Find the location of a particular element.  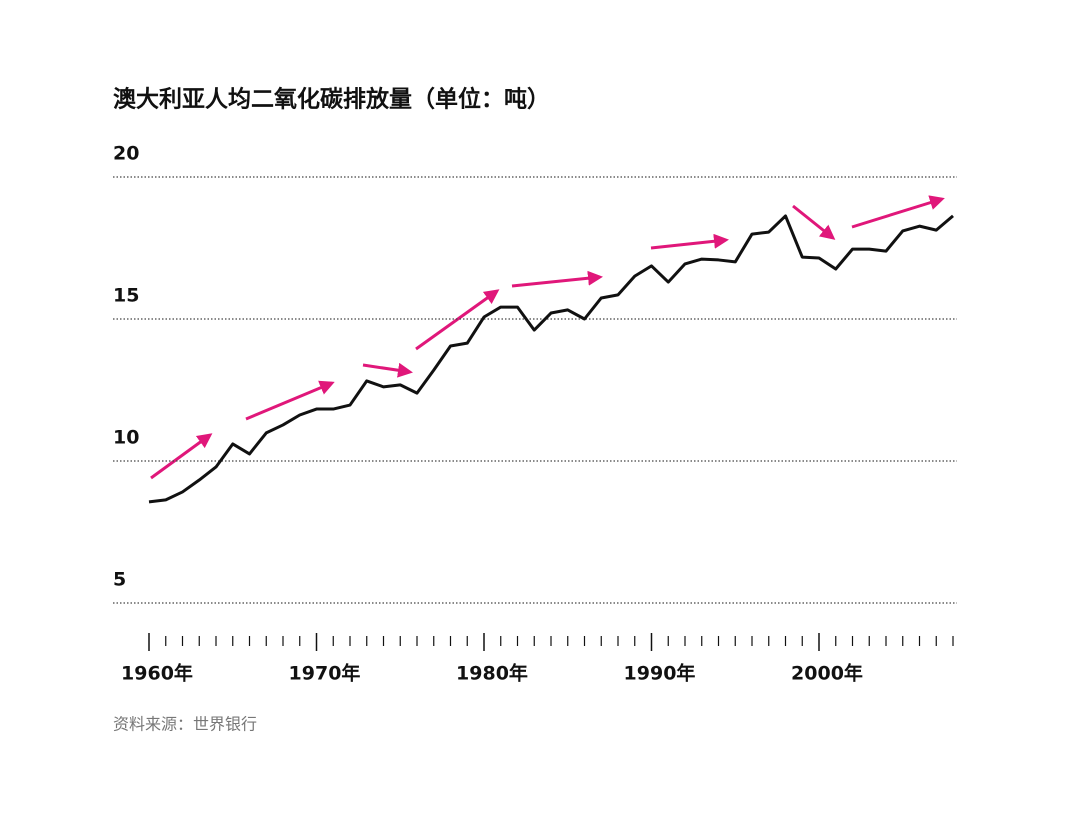

x-tick-label: 2000年 is located at coordinates (827, 673).